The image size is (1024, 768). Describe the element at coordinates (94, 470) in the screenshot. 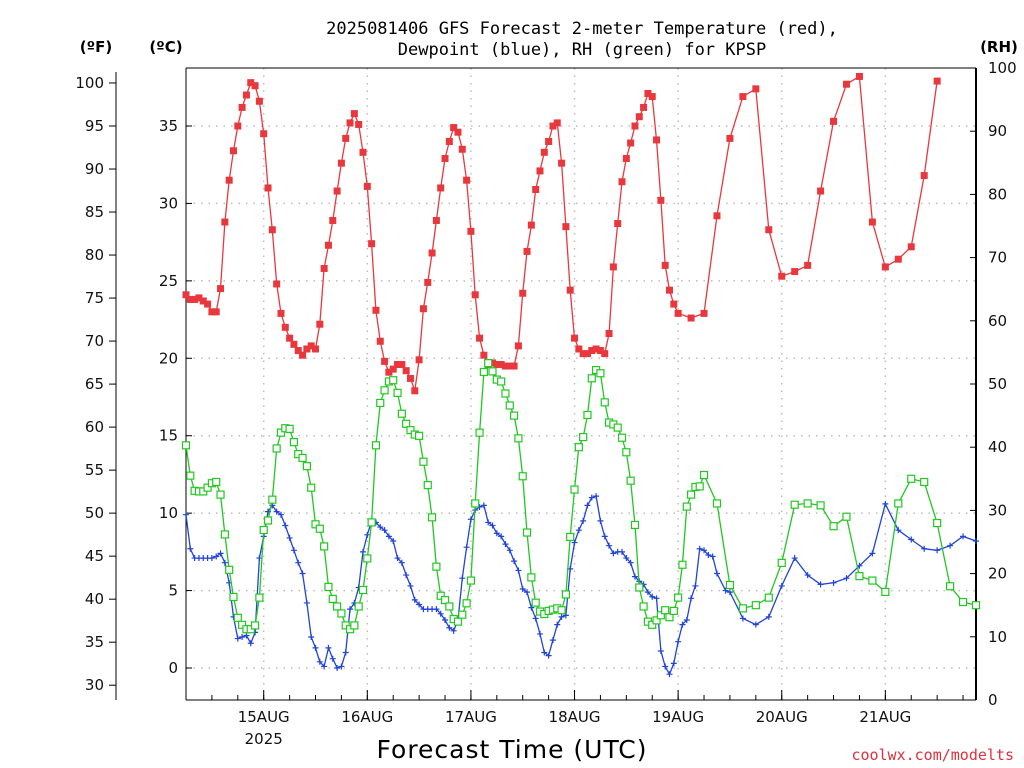

I see `fahrenheit-tick-label: 55` at that location.